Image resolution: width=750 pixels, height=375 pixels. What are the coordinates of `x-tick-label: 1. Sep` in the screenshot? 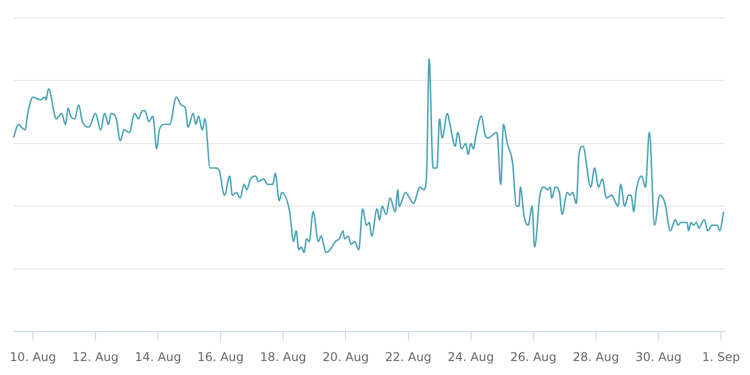 It's located at (721, 357).